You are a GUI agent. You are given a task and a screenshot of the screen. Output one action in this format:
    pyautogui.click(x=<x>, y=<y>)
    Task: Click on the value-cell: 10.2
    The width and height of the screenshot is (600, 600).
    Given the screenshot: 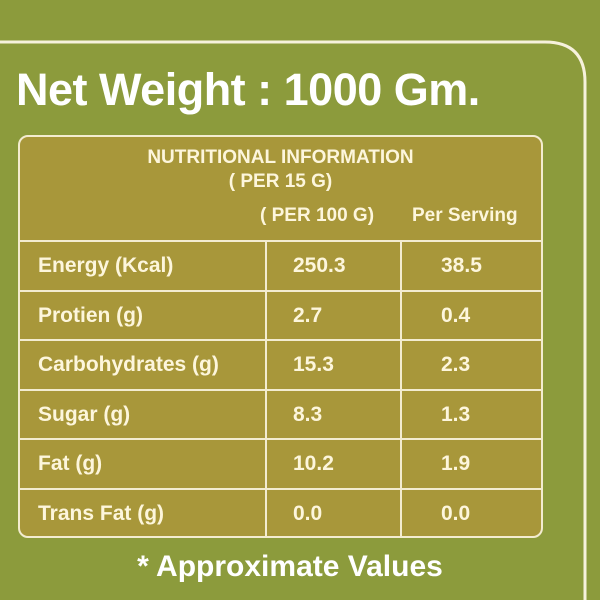 What is the action you would take?
    pyautogui.click(x=313, y=463)
    